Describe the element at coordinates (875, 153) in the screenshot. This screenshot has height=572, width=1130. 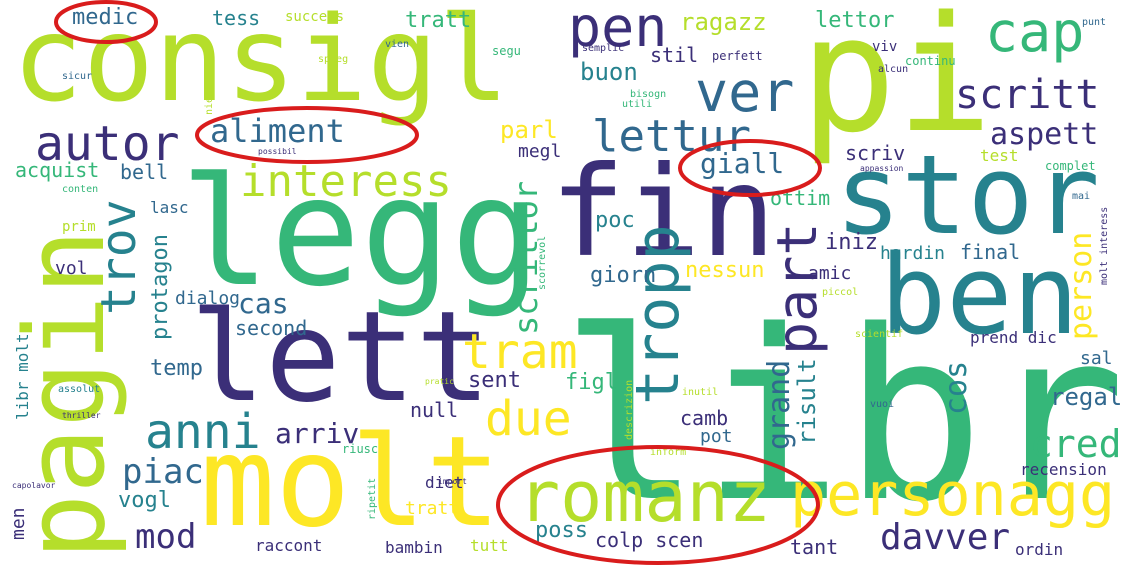
I see `word-scriv: scriv` at that location.